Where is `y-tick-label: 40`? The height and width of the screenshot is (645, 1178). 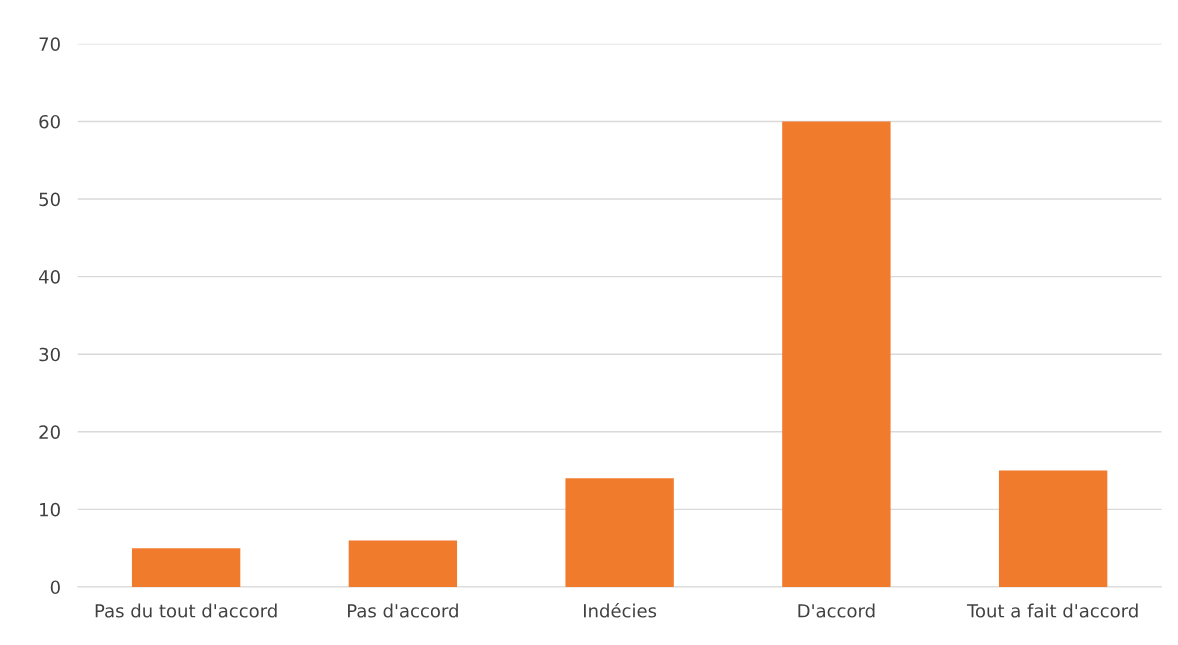
y-tick-label: 40 is located at coordinates (49, 277).